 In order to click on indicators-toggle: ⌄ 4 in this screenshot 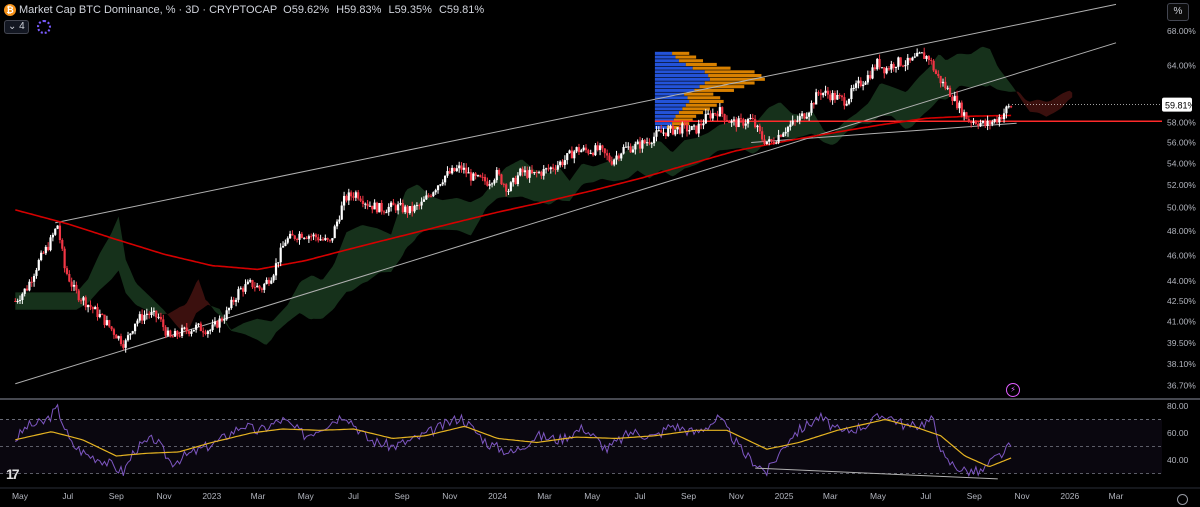, I will do `click(16, 27)`.